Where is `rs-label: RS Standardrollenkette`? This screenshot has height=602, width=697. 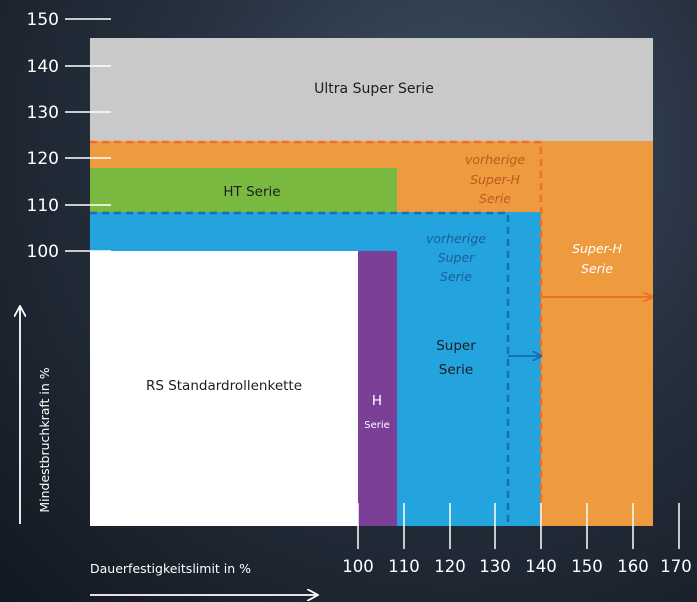
rs-label: RS Standardrollenkette is located at coordinates (224, 386).